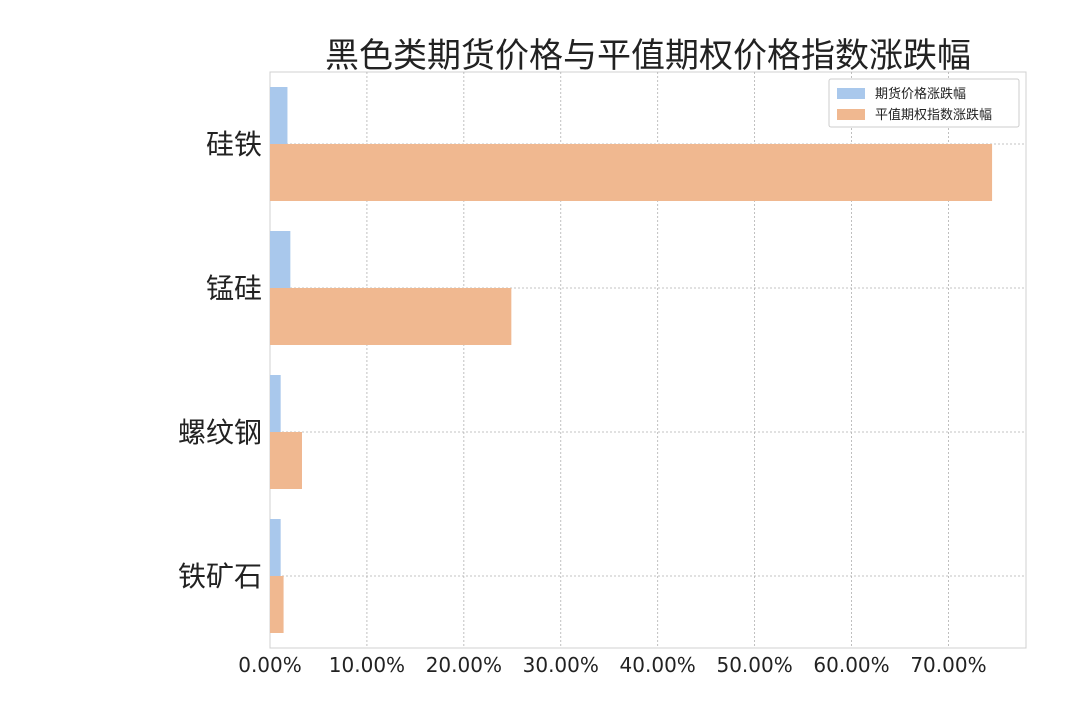 The width and height of the screenshot is (1080, 724). What do you see at coordinates (234, 144) in the screenshot?
I see `y-tick-label: 硅铁` at bounding box center [234, 144].